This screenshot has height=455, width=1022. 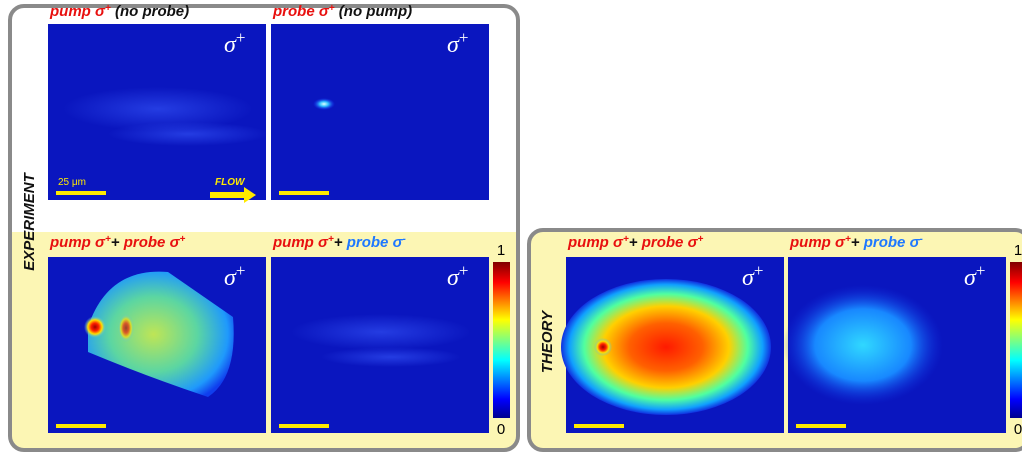 I want to click on flow-label: FLOW, so click(x=230, y=182).